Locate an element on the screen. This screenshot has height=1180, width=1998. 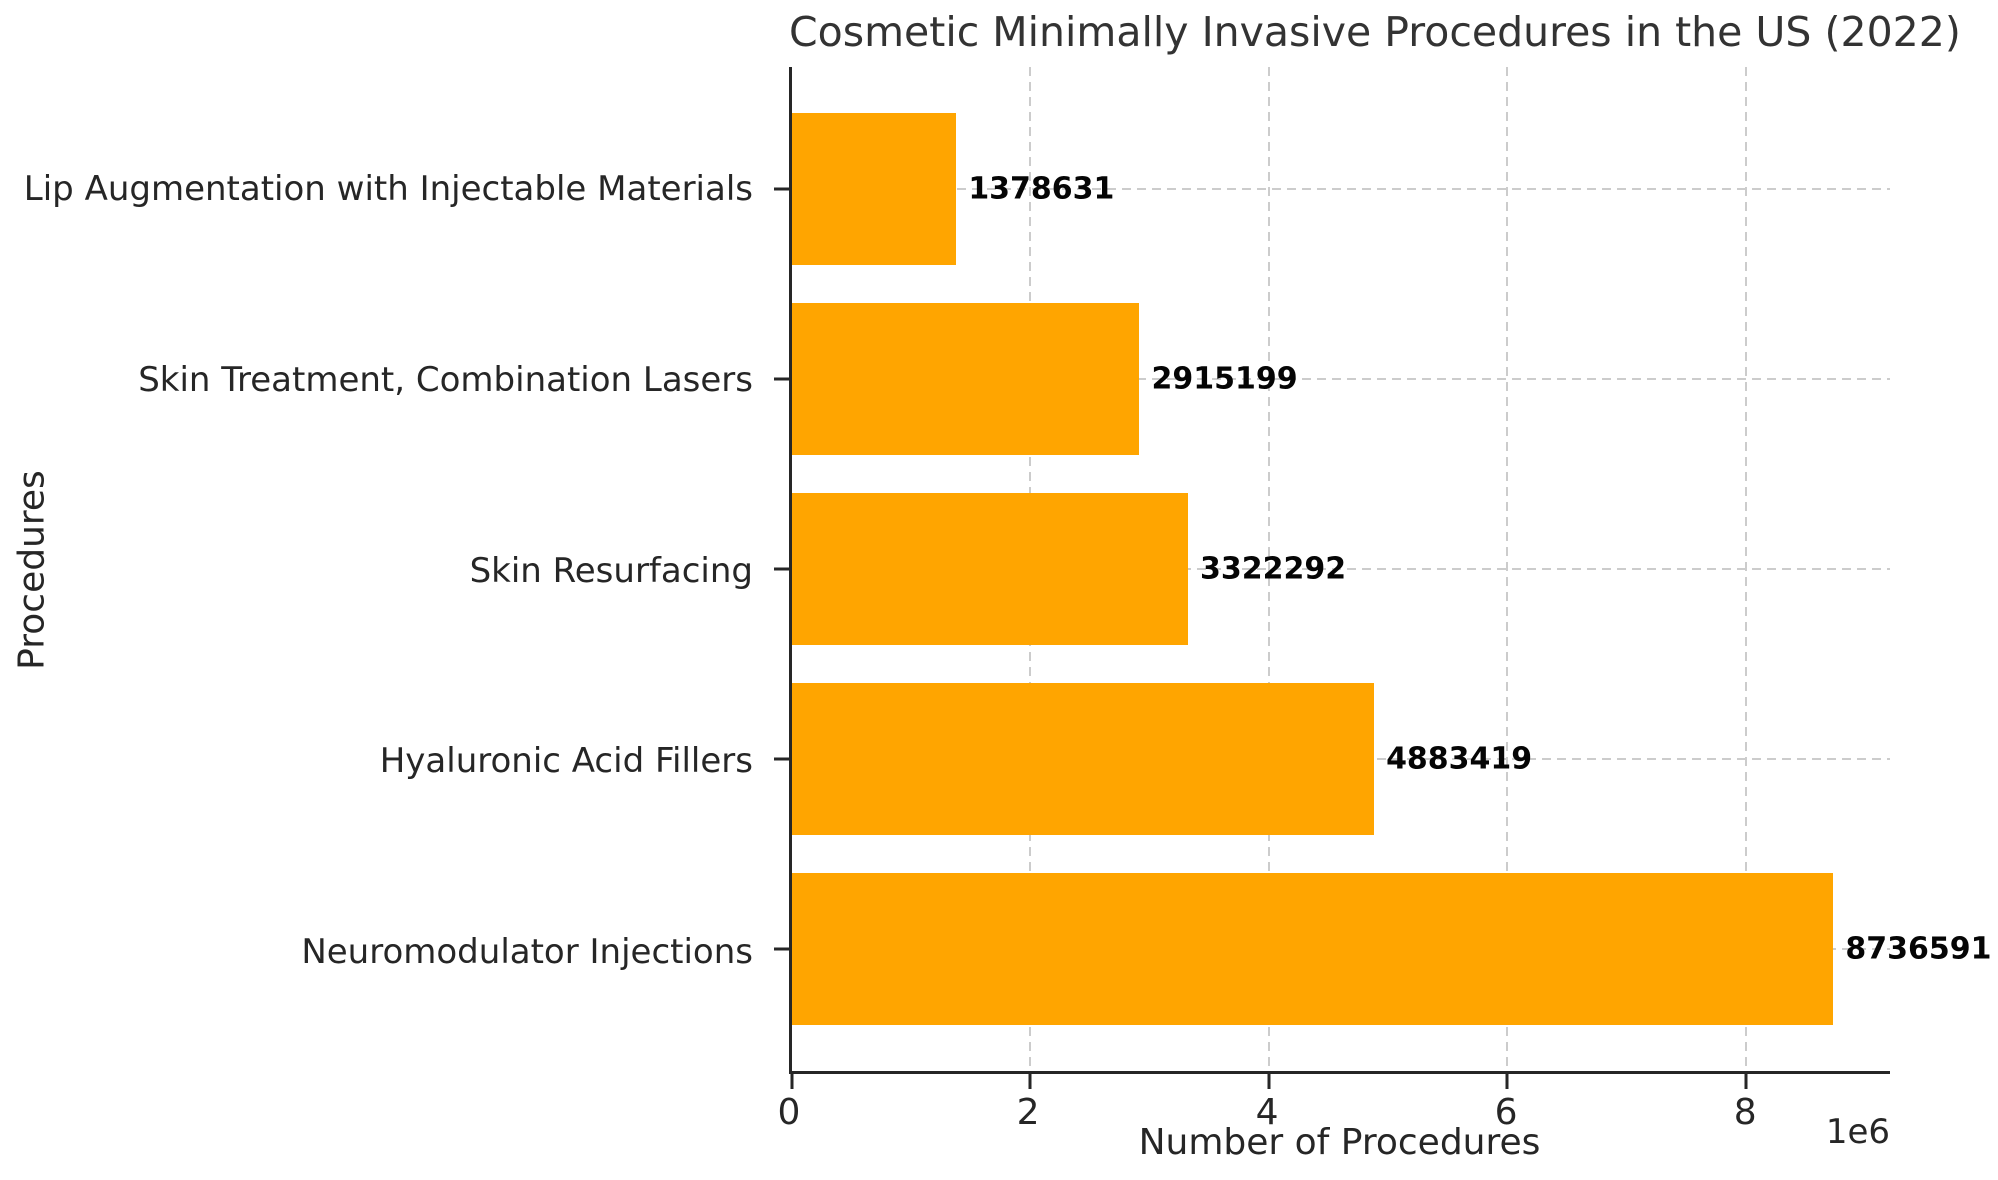
x-tick-label: 0 is located at coordinates (789, 1112).